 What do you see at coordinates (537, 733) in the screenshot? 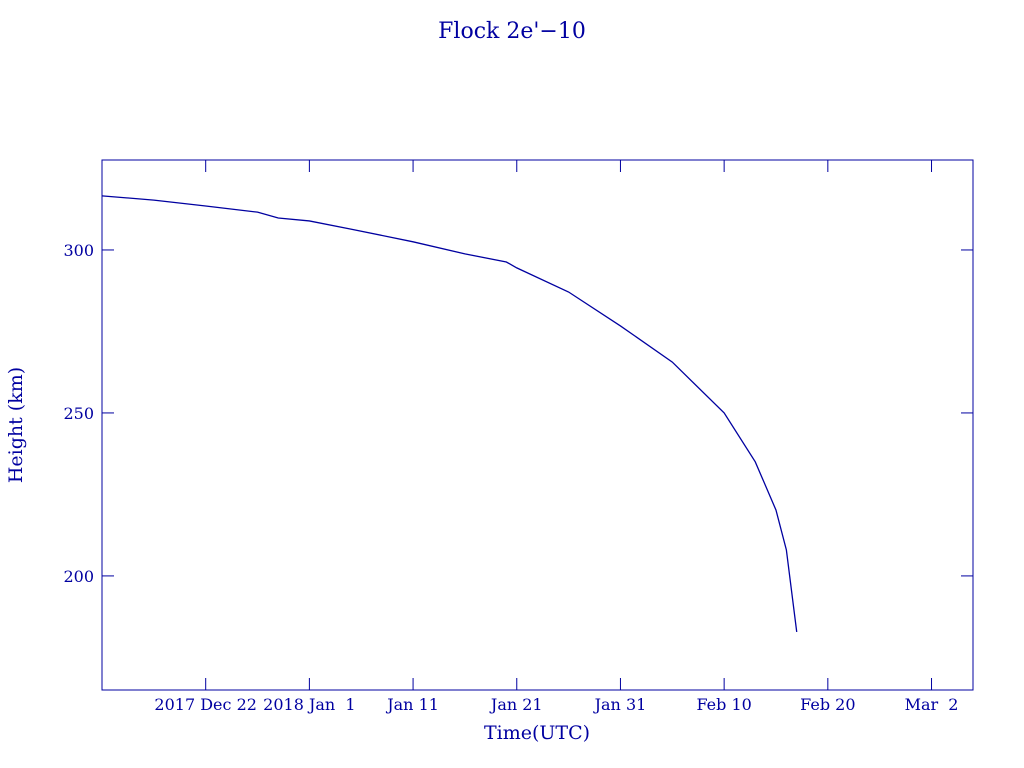
I see `x-axis-label: Time(UTC)` at bounding box center [537, 733].